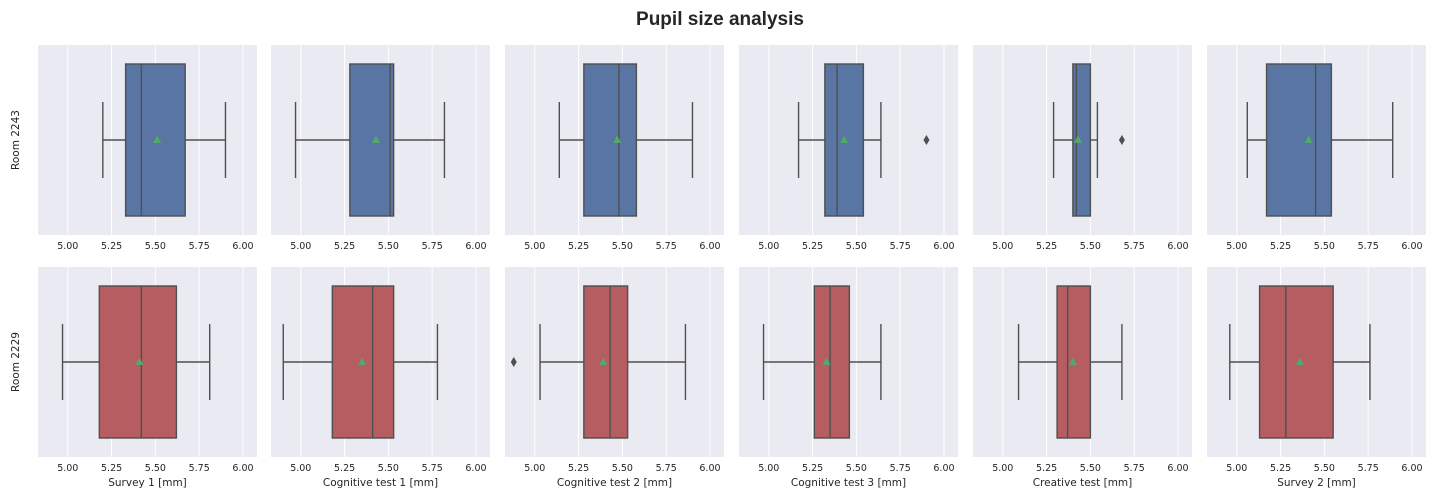 Image resolution: width=1440 pixels, height=504 pixels. Describe the element at coordinates (16, 140) in the screenshot. I see `row-label: Room 2243` at that location.